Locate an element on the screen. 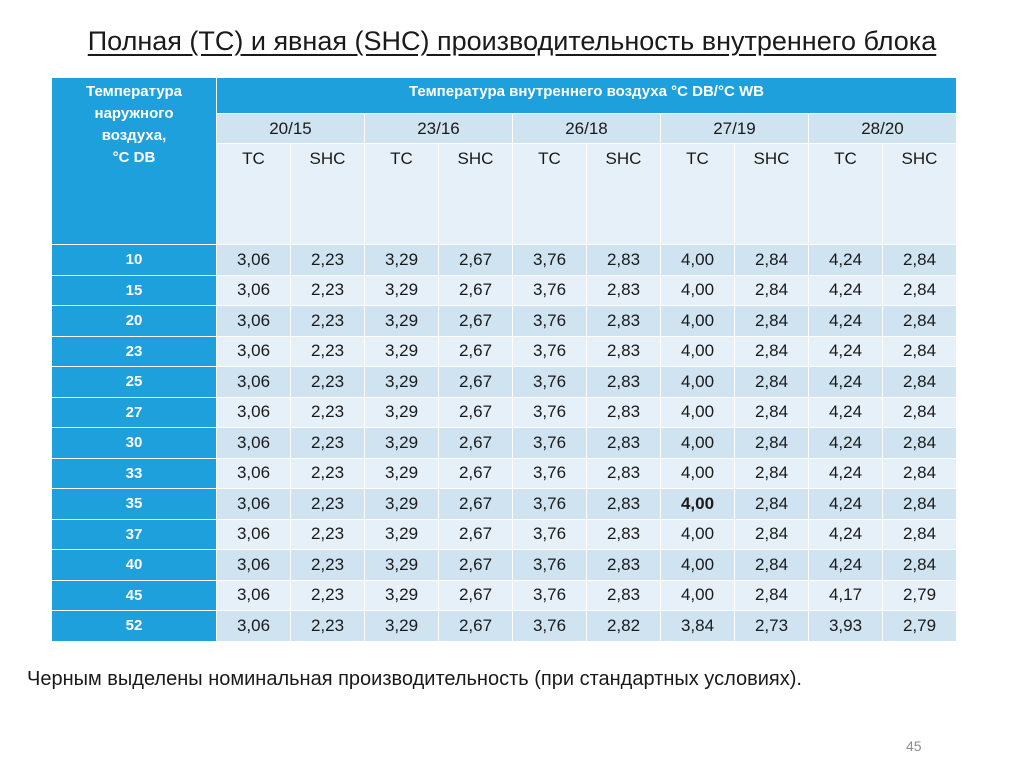 This screenshot has height=767, width=1024. tc-value-cell: 3,84 is located at coordinates (697, 626).